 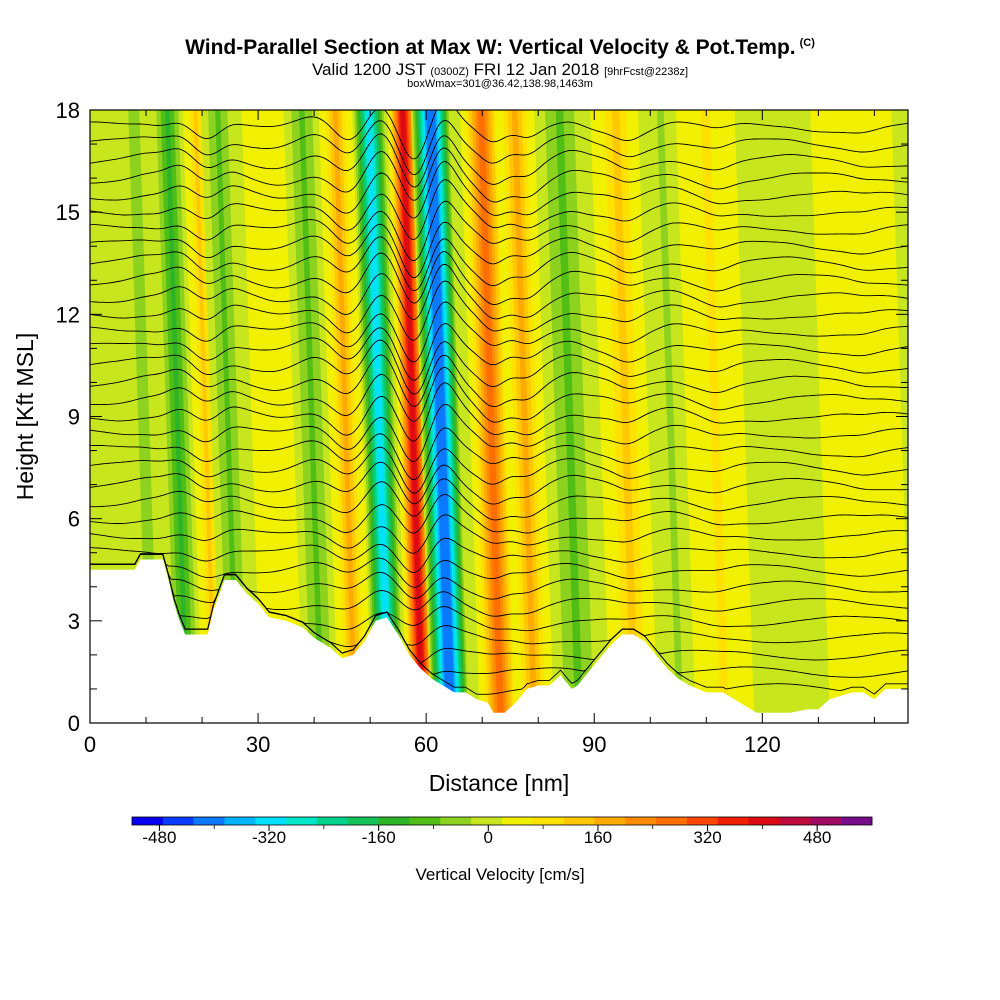 I want to click on colorbar-tick-label: 320, so click(x=707, y=837).